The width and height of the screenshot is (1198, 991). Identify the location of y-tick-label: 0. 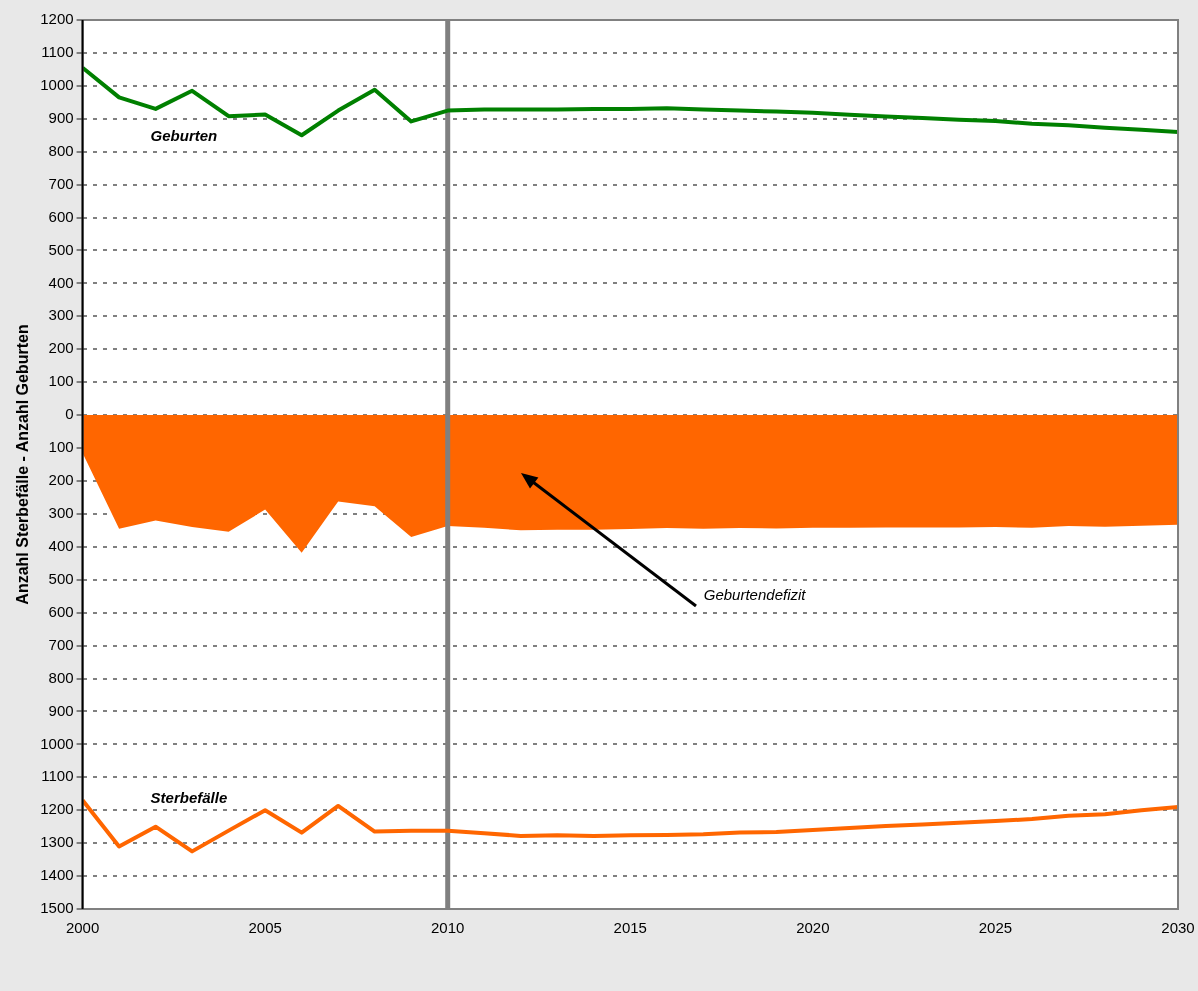
(69, 414).